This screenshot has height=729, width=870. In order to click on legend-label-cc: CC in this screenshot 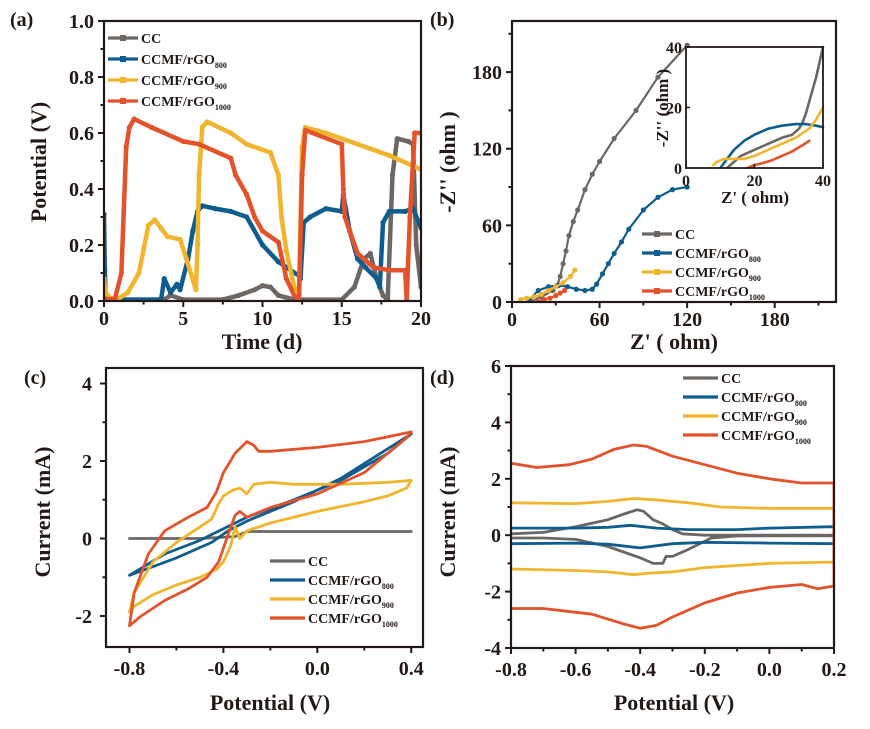, I will do `click(731, 379)`.